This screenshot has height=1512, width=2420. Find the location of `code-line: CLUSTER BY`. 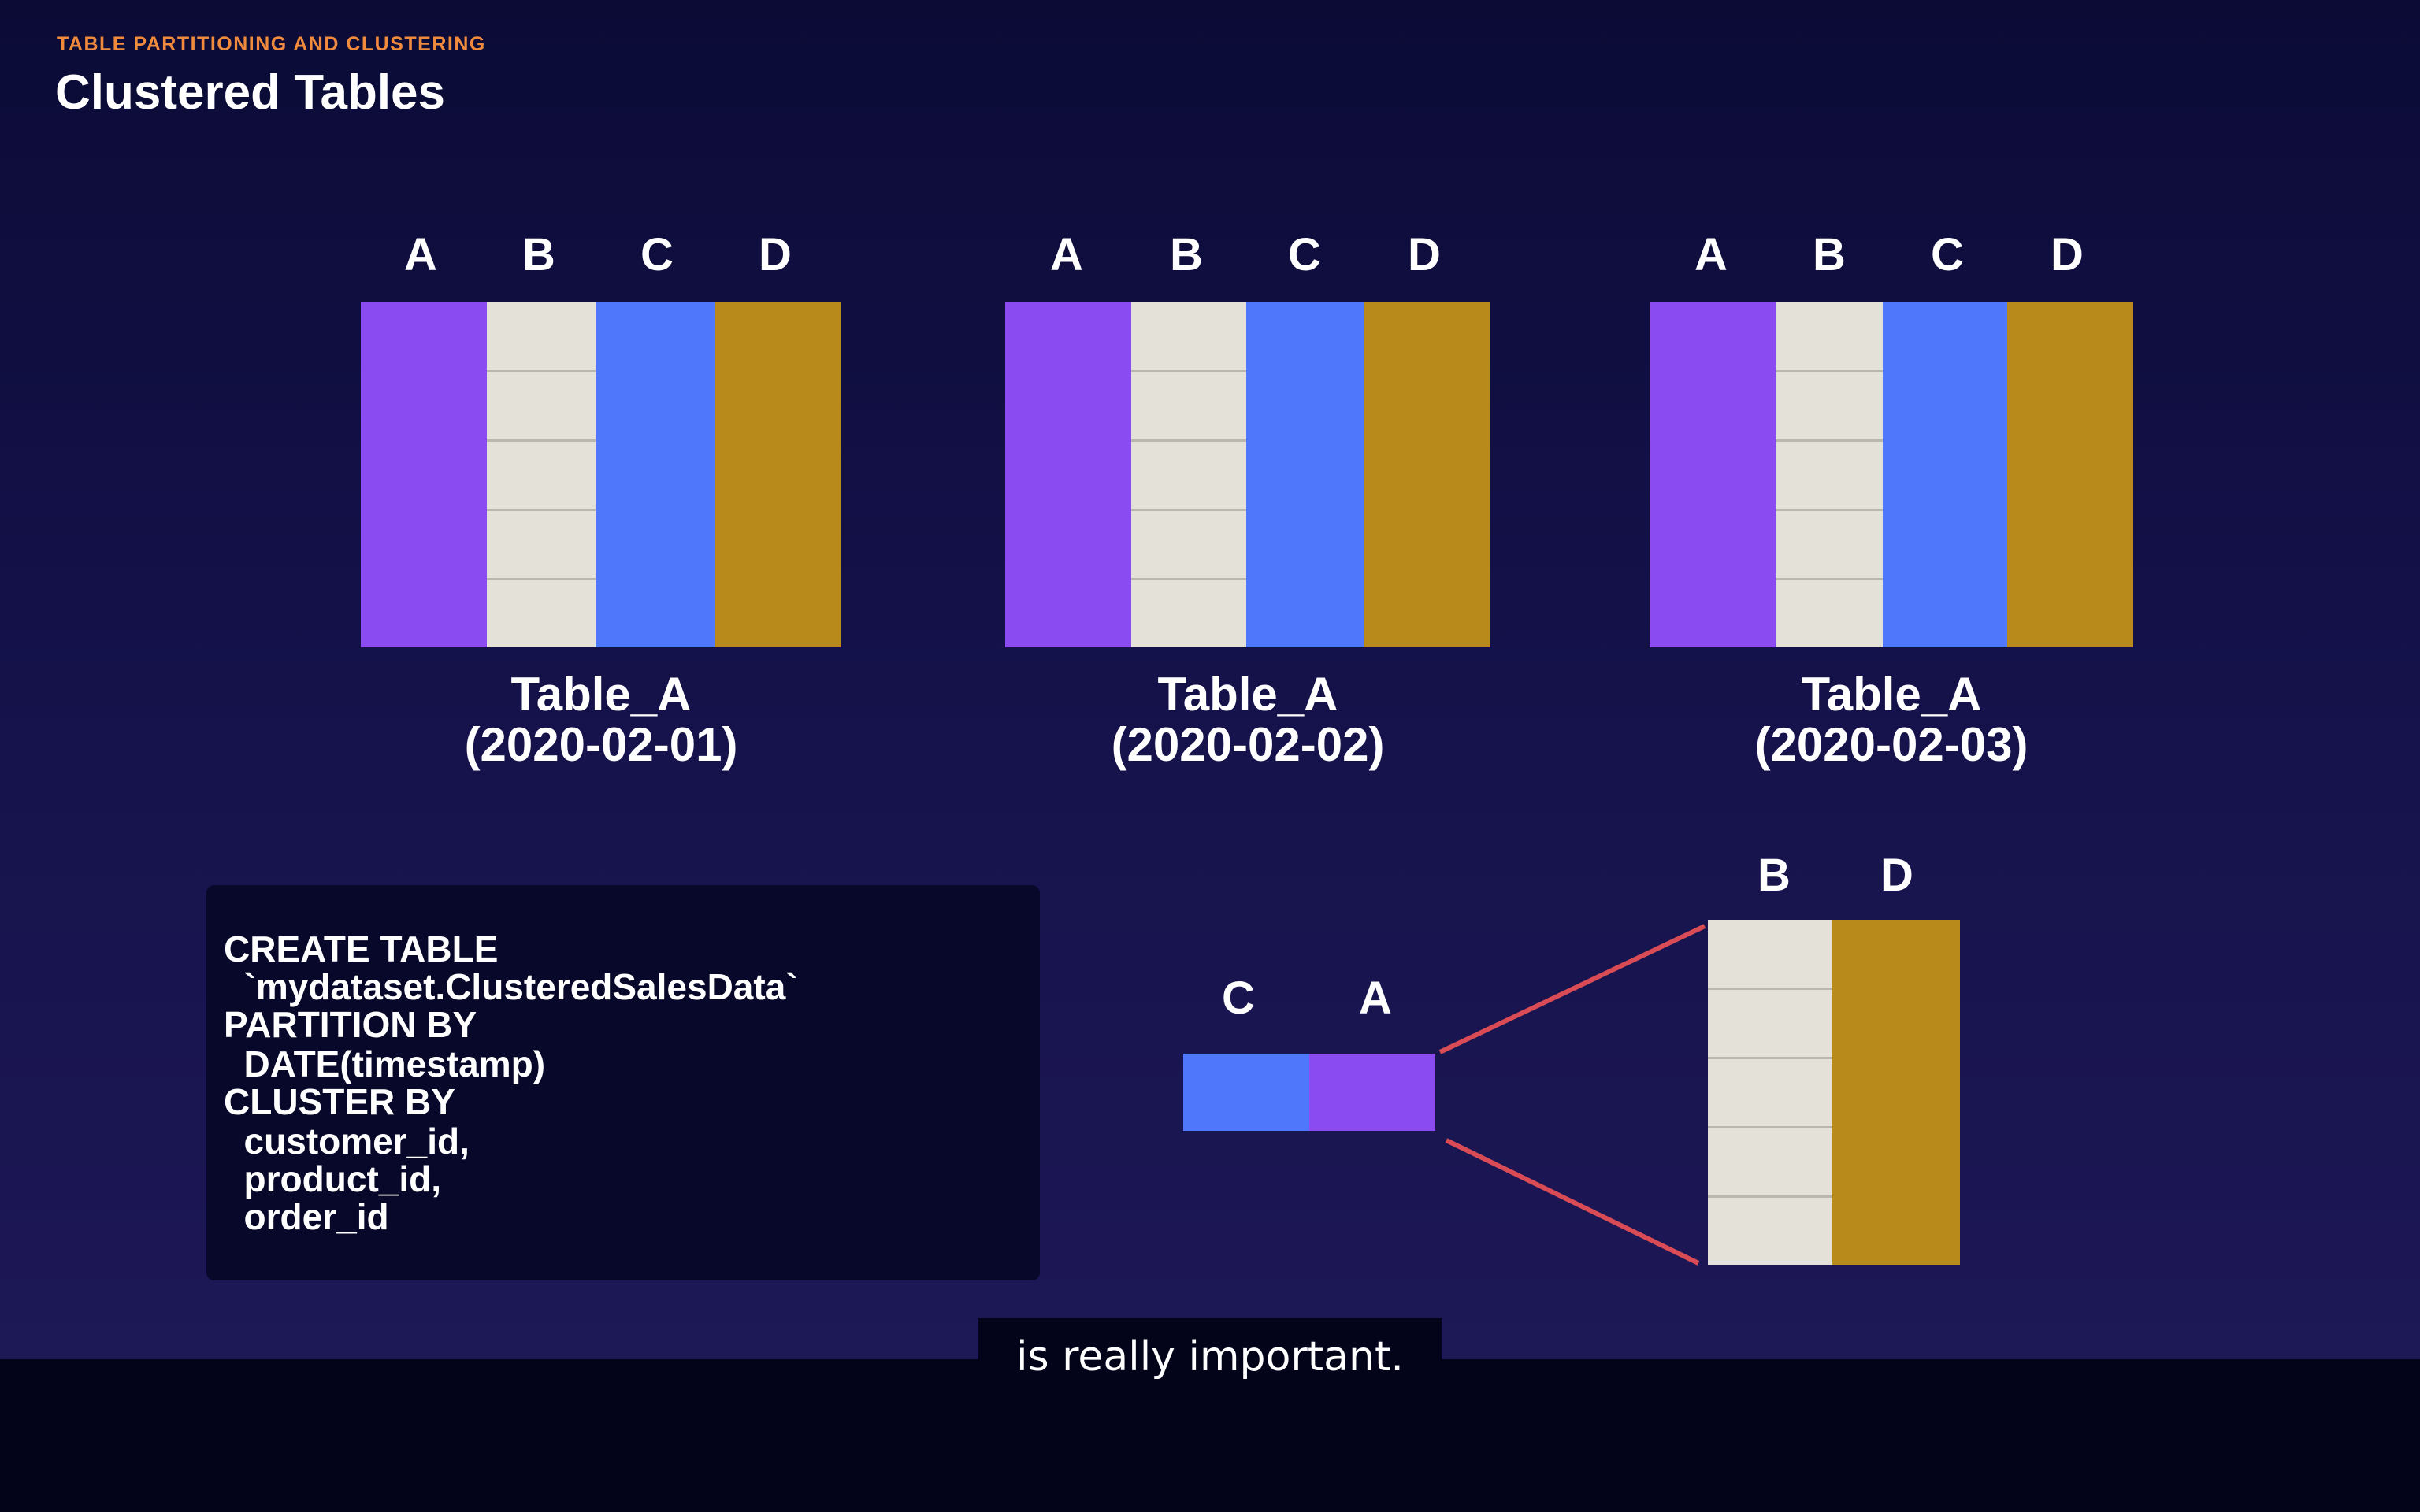

code-line: CLUSTER BY is located at coordinates (339, 1101).